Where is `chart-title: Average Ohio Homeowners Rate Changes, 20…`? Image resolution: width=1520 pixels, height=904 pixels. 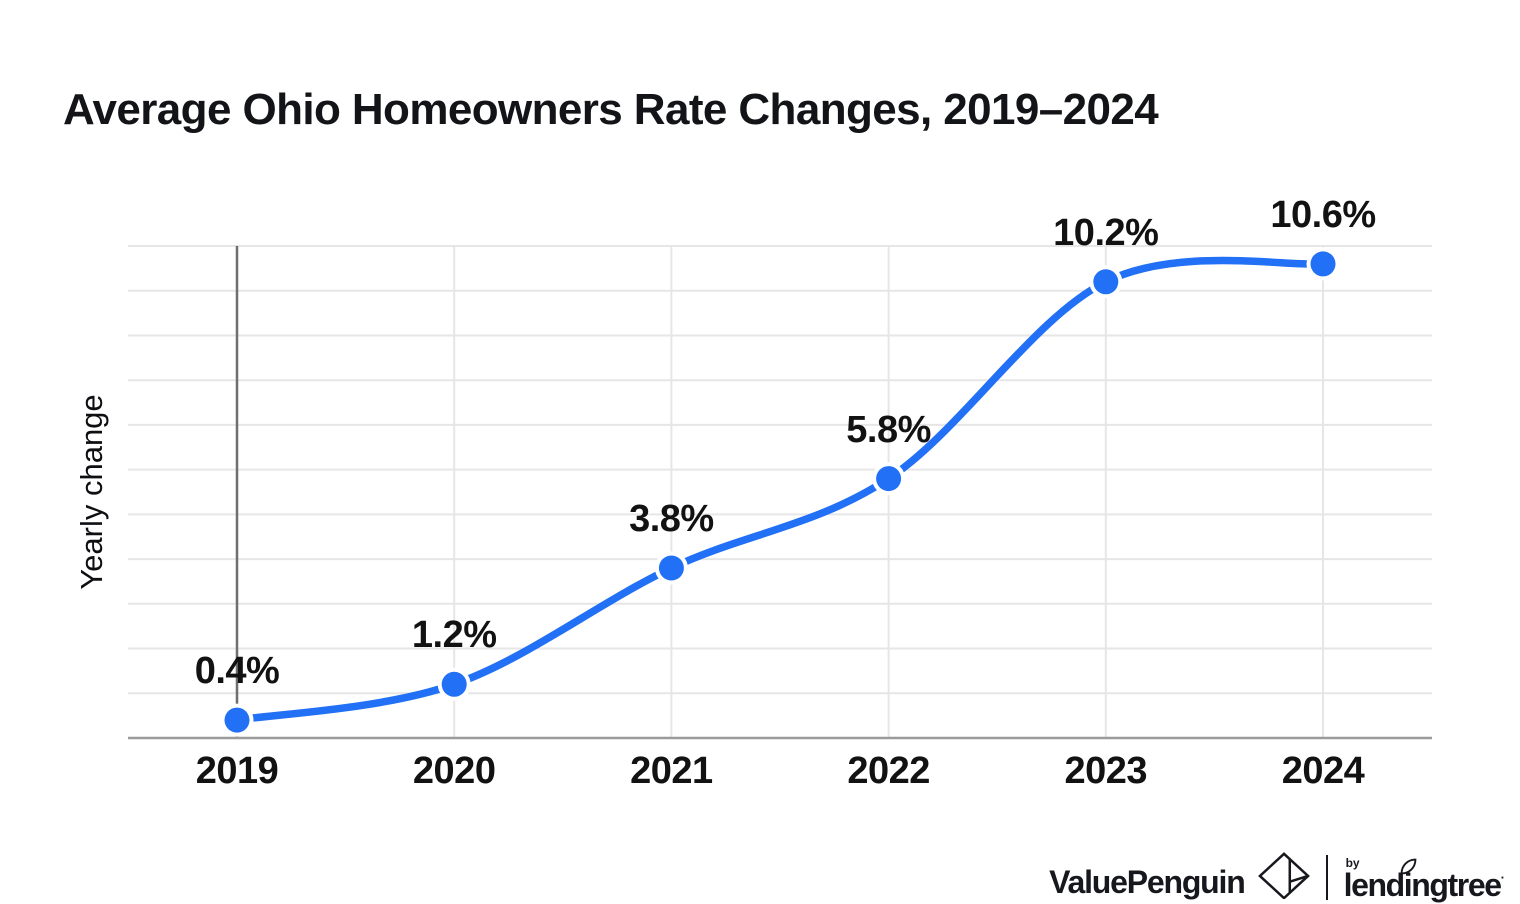
chart-title: Average Ohio Homeowners Rate Changes, 20… is located at coordinates (611, 109).